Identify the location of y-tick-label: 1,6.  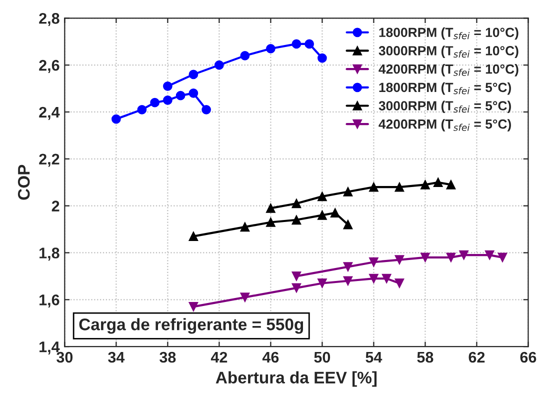
(50, 301).